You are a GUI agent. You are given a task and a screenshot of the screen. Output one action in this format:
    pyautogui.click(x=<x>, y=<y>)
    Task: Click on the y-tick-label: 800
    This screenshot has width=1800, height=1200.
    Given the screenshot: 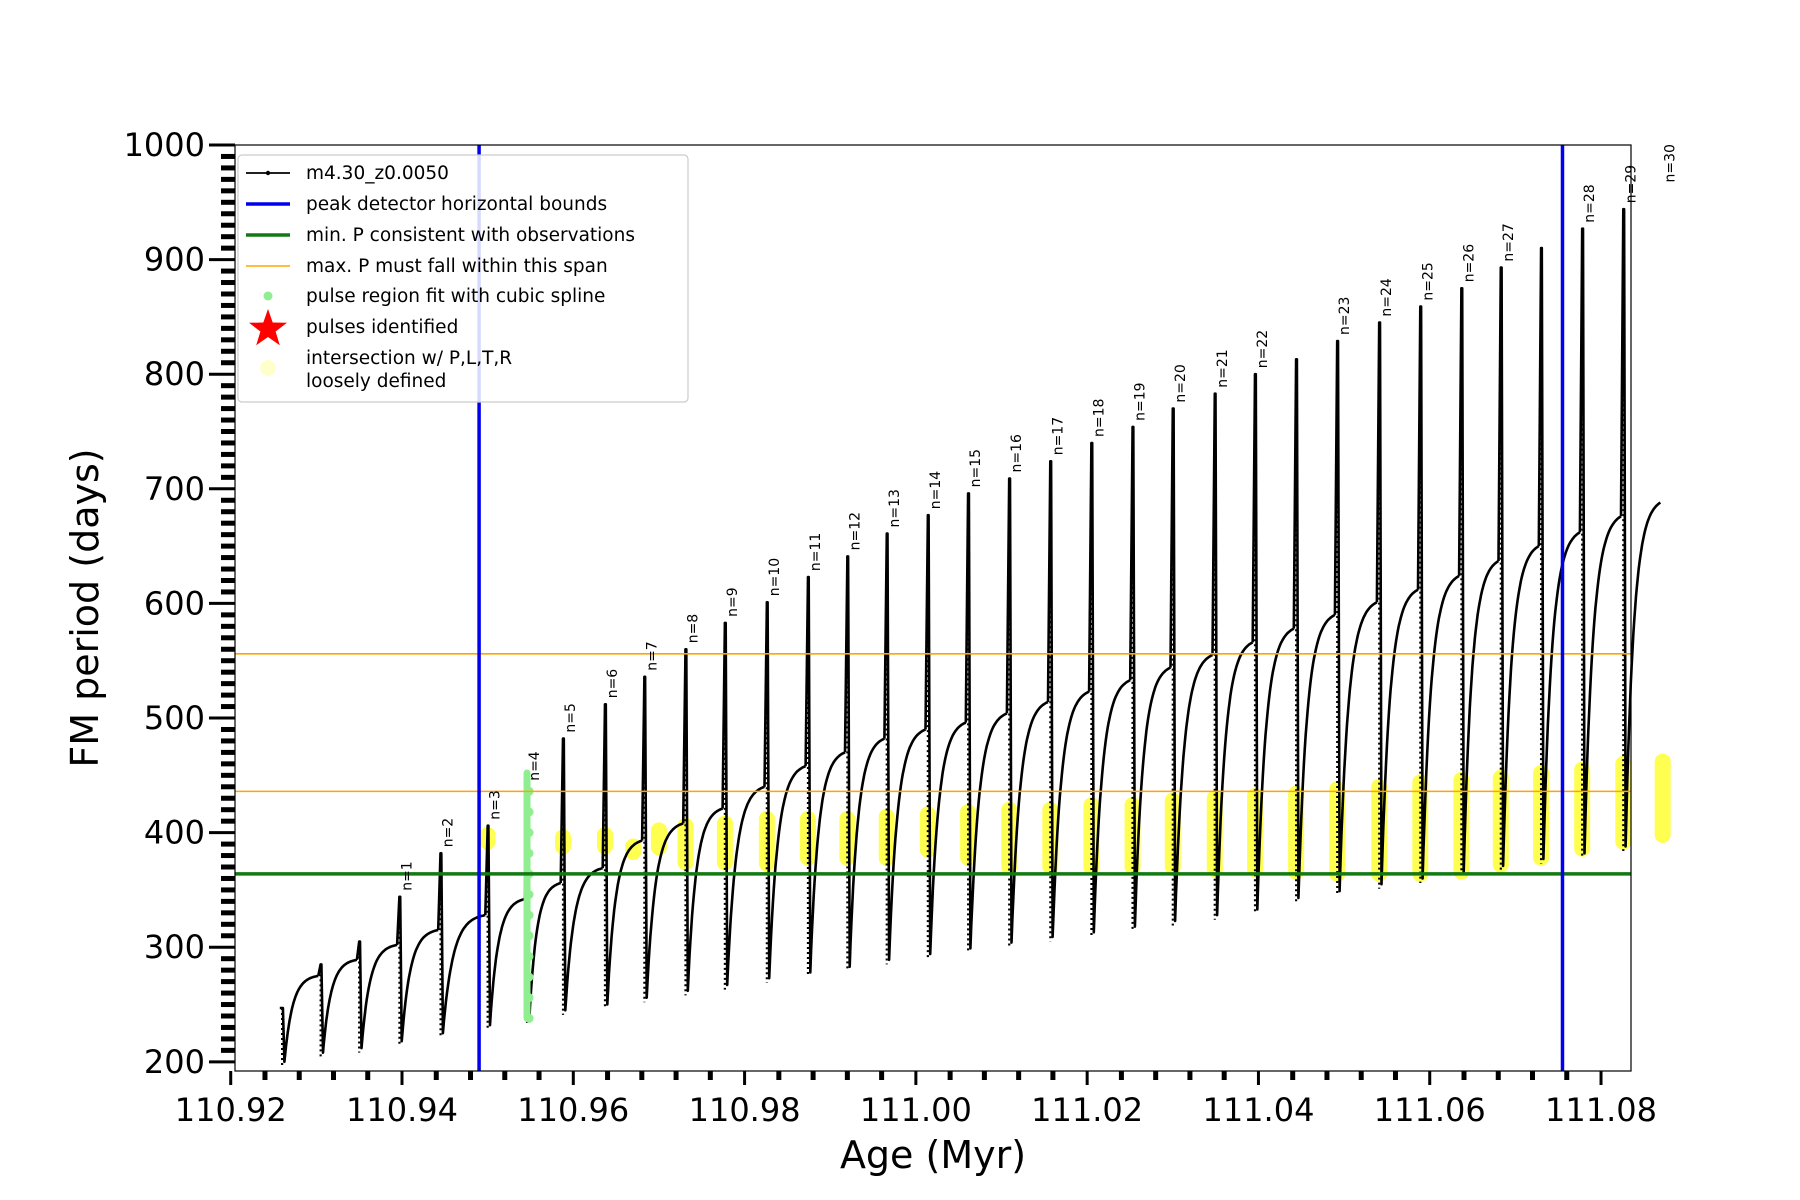 What is the action you would take?
    pyautogui.click(x=174, y=374)
    